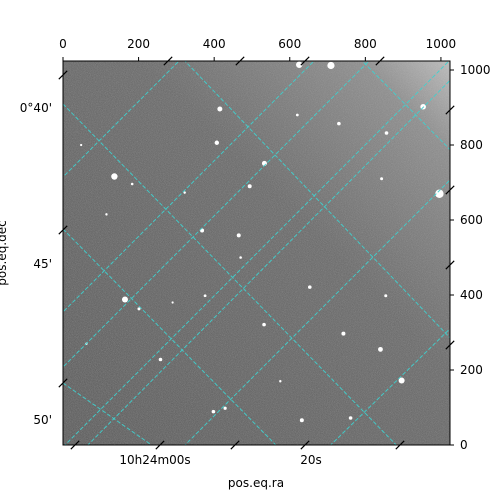 Image resolution: width=500 pixels, height=500 pixels. I want to click on right-tick-label: 200, so click(471, 370).